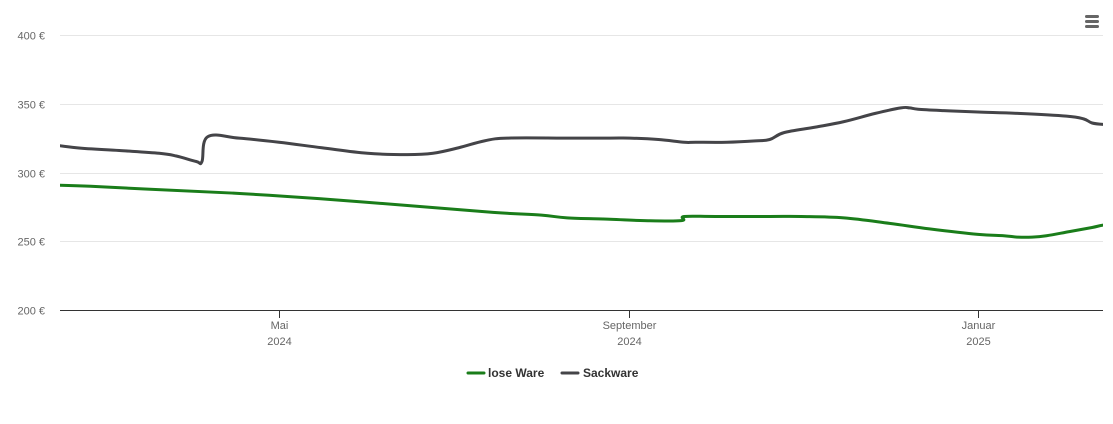 This screenshot has height=424, width=1113. Describe the element at coordinates (979, 326) in the screenshot. I see `x-tick-label-month: Januar` at that location.